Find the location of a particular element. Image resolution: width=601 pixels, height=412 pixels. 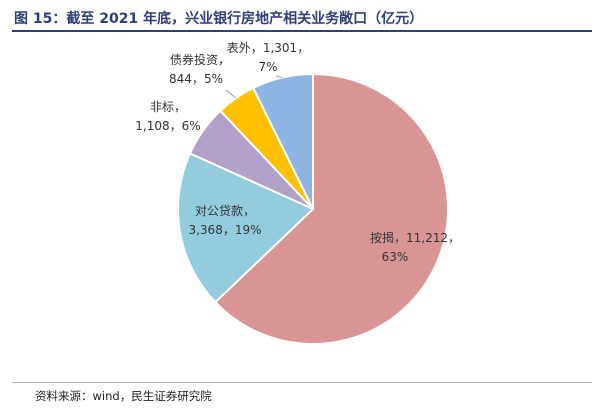

slice-label-bond-name: 债券投资 is located at coordinates (194, 59).